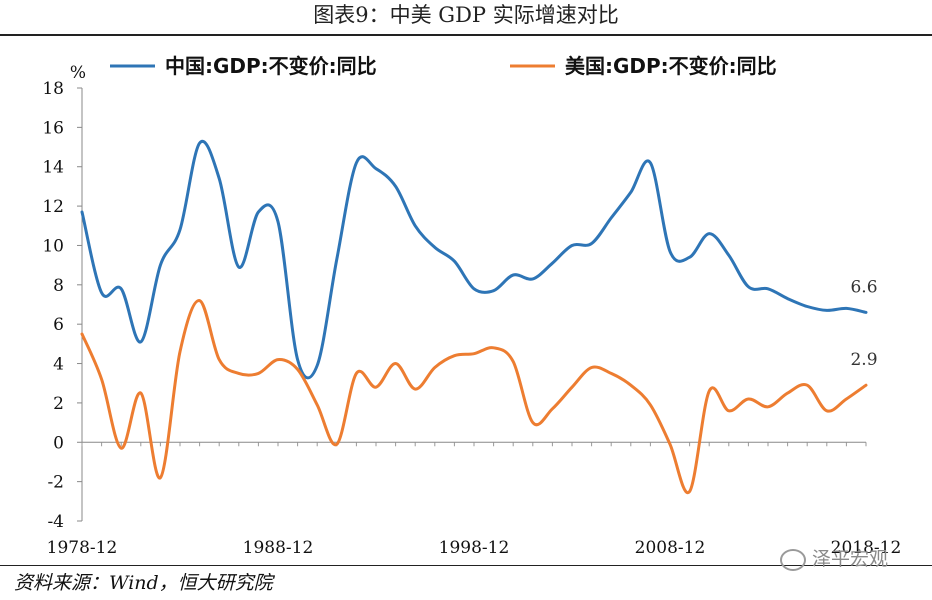  I want to click on y-tick-label: 2, so click(58, 404).